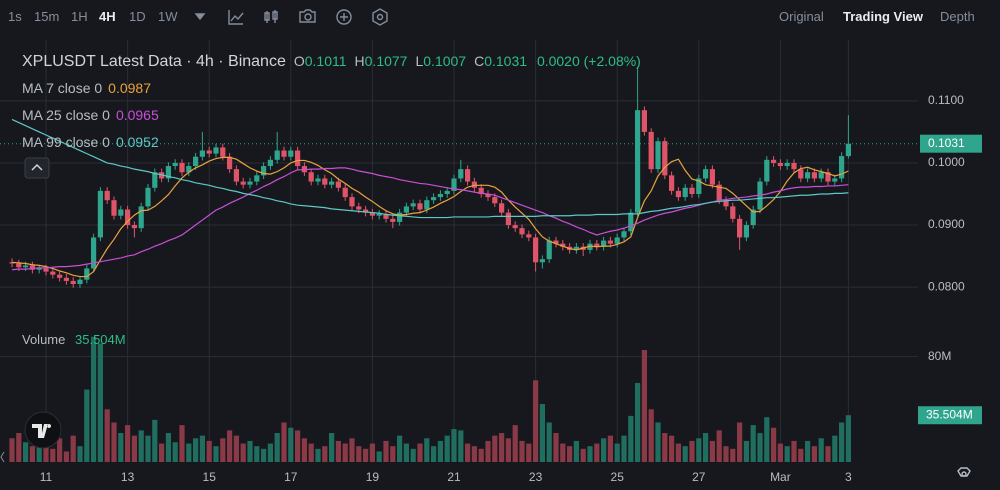 The width and height of the screenshot is (1000, 490). I want to click on ohlc-value: 0.1007, so click(445, 61).